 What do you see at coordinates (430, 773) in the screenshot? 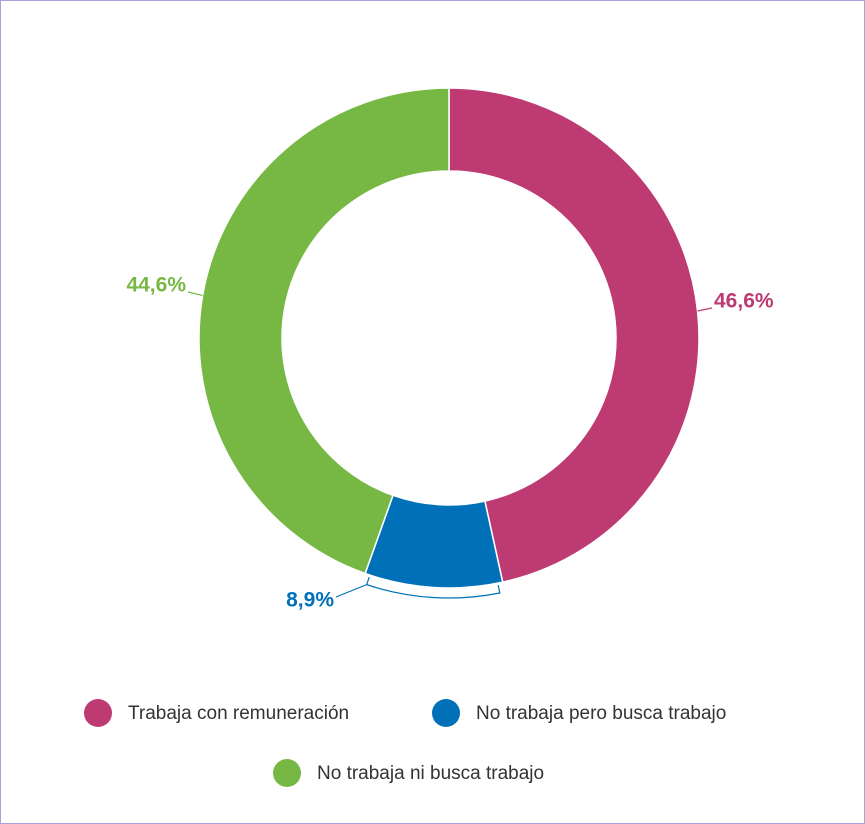
I see `legend-label: No trabaja ni busca trabajo` at bounding box center [430, 773].